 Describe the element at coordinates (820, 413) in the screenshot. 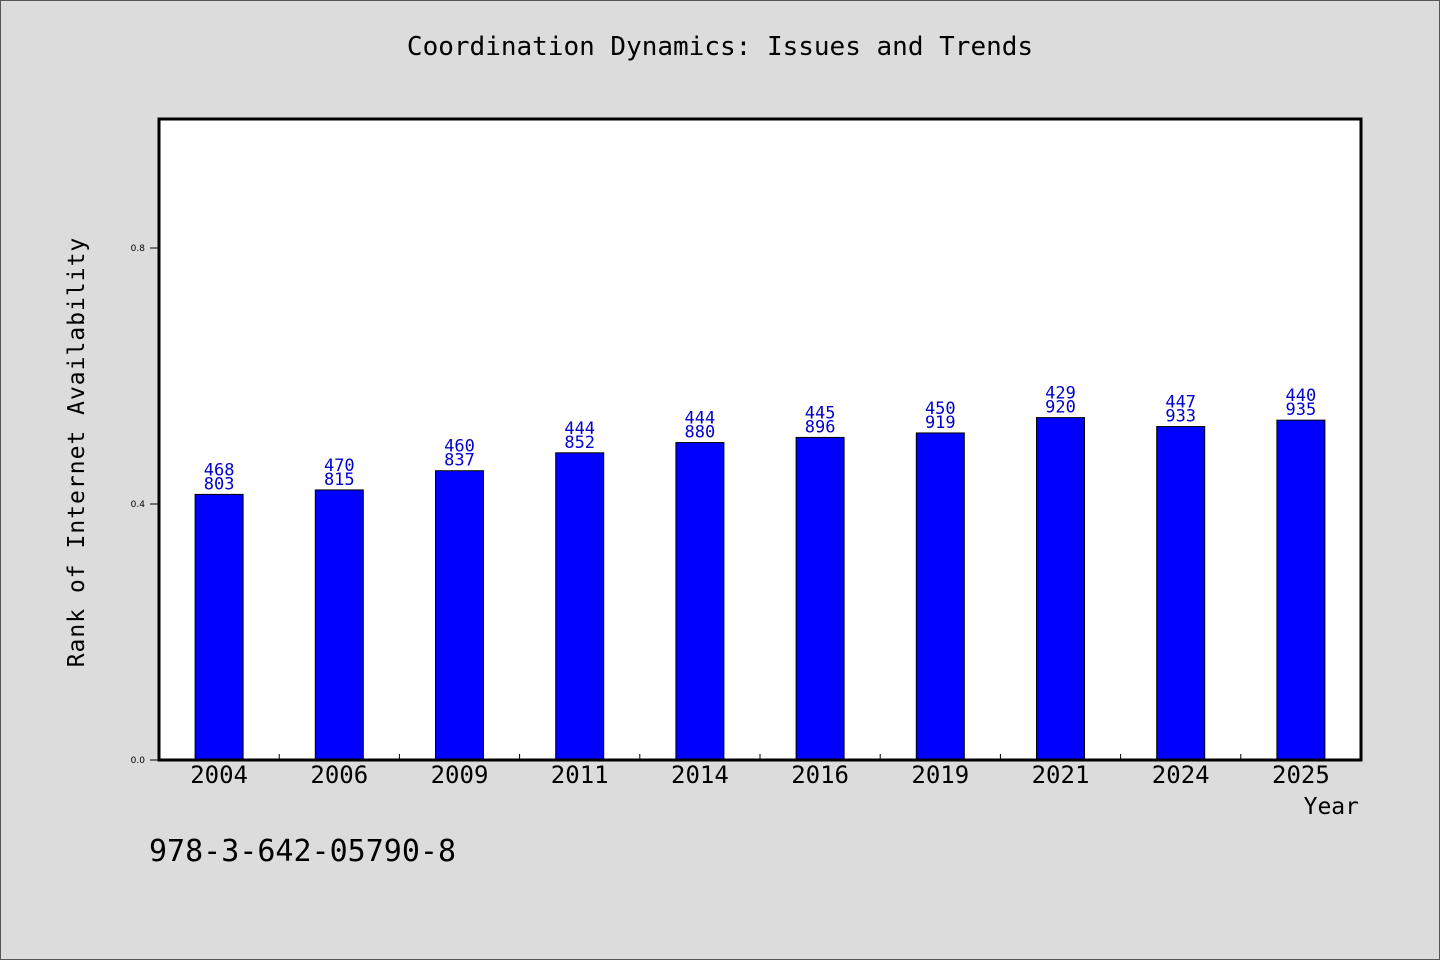

I see `data-label: 445` at that location.